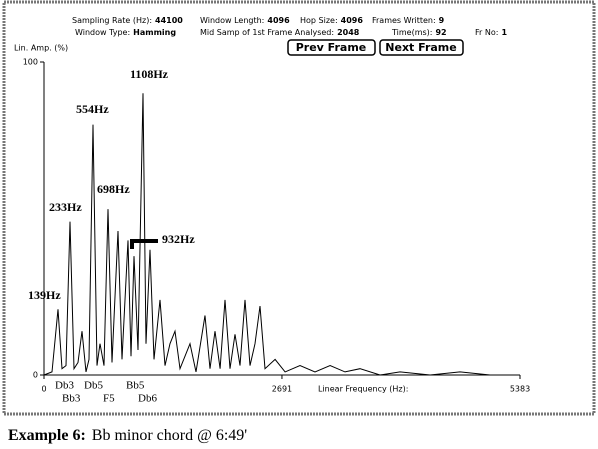  I want to click on peak-annotation: 1108Hz, so click(149, 74).